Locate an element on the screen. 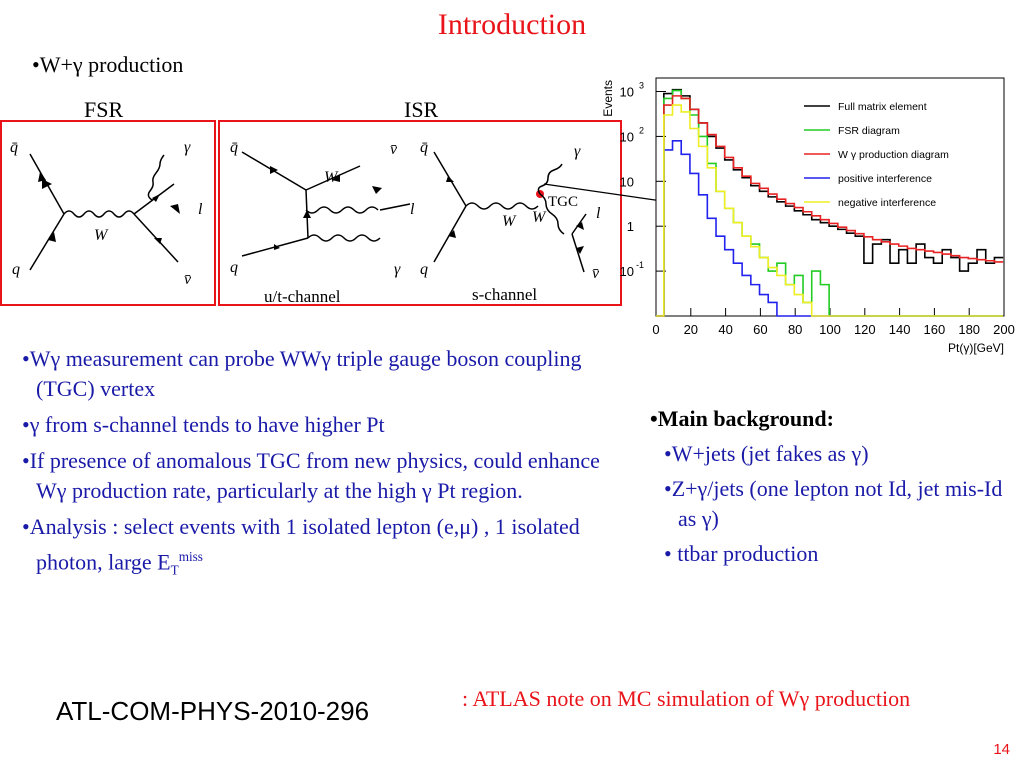  isr-s-w-label: W is located at coordinates (509, 221).